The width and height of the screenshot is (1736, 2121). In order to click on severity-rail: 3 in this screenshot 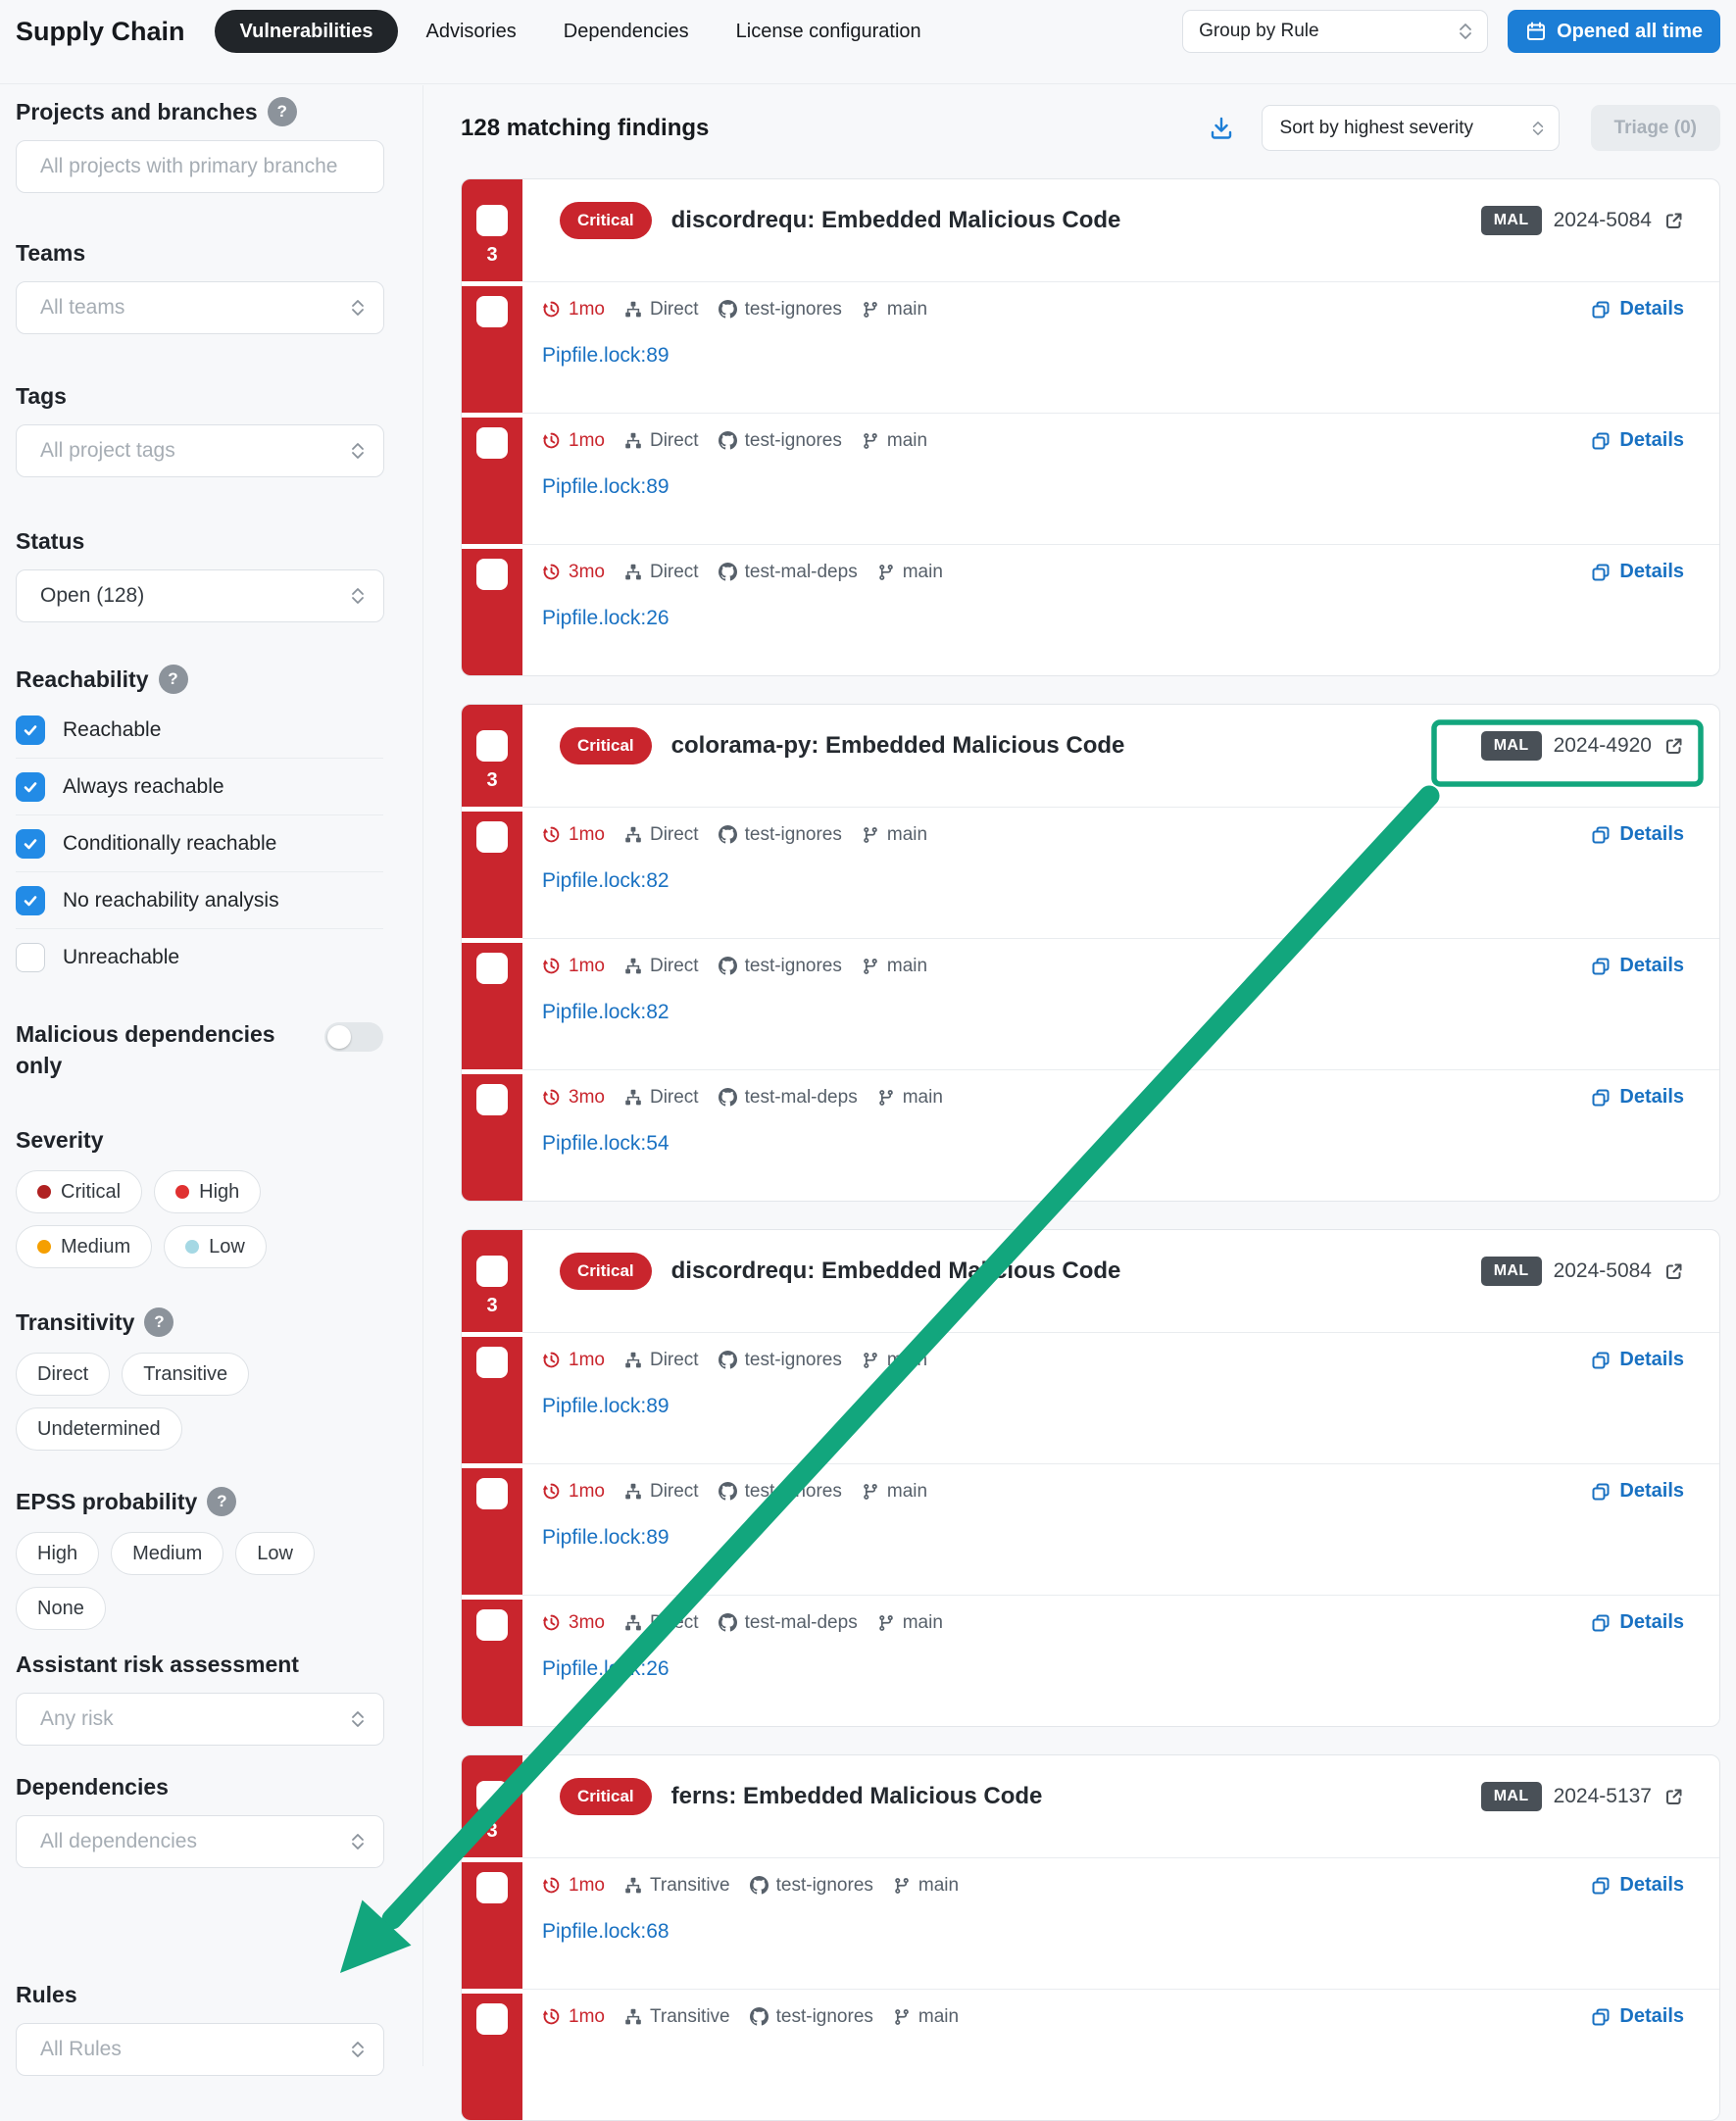, I will do `click(492, 1806)`.